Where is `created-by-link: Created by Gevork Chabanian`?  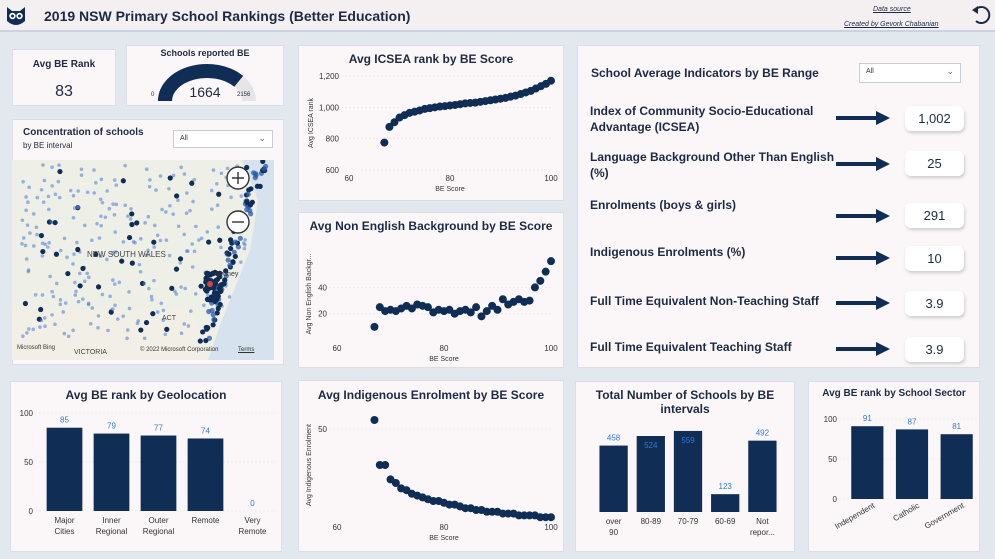
created-by-link: Created by Gevork Chabanian is located at coordinates (891, 24).